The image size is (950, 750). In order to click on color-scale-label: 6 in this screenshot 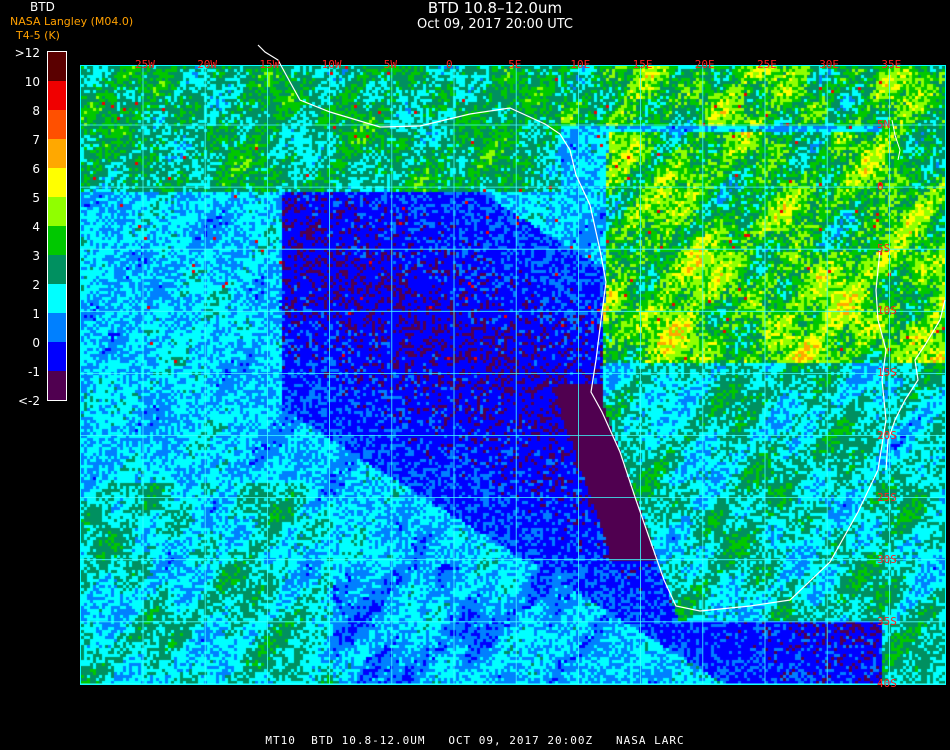, I will do `click(36, 169)`.